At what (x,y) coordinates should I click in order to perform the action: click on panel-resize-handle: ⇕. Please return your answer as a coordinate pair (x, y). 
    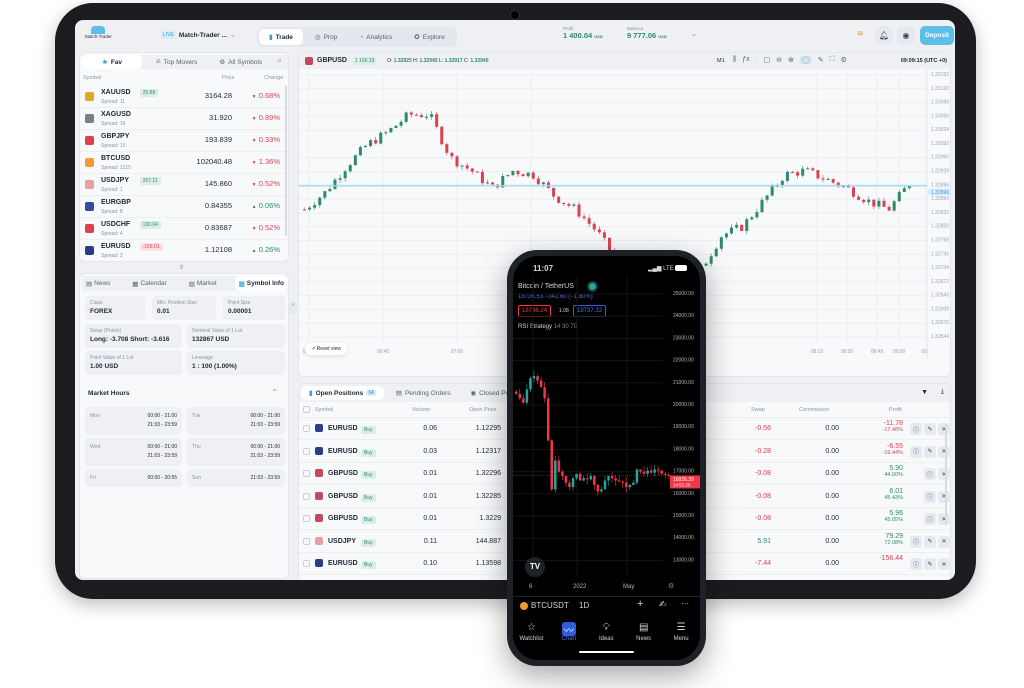
    Looking at the image, I should click on (182, 268).